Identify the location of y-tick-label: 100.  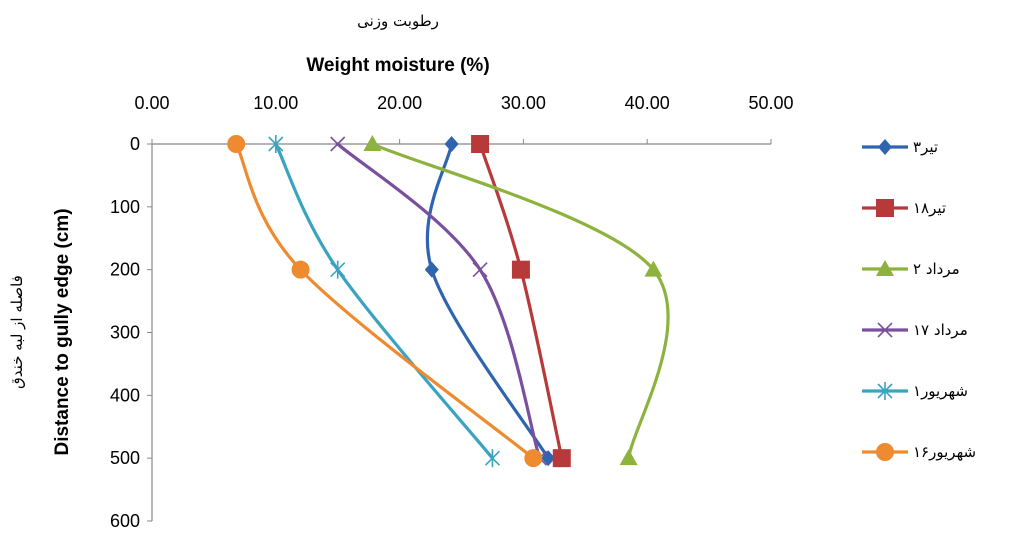
(125, 207).